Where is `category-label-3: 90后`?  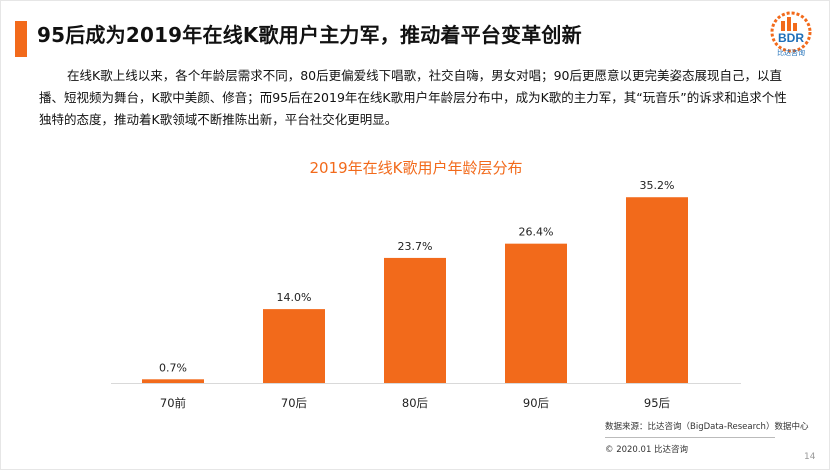 category-label-3: 90后 is located at coordinates (536, 403).